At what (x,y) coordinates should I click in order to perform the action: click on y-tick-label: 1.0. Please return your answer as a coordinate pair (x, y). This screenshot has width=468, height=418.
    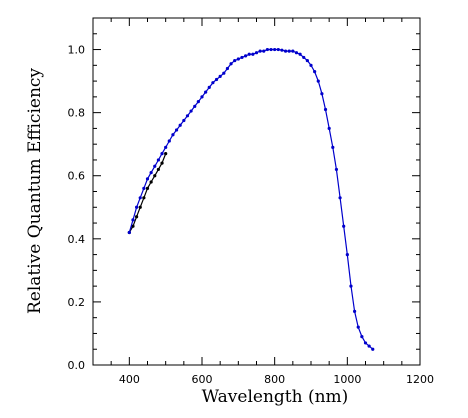
    Looking at the image, I should click on (77, 50).